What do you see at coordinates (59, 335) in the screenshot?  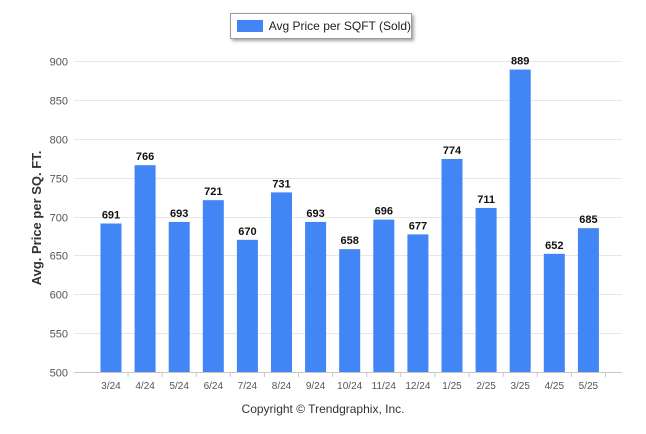 I see `y-tick-label: 550` at bounding box center [59, 335].